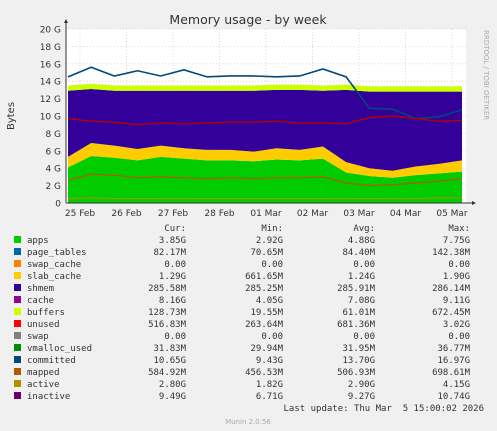 The height and width of the screenshot is (431, 497). Describe the element at coordinates (43, 373) in the screenshot. I see `legend-series-name: mapped` at that location.